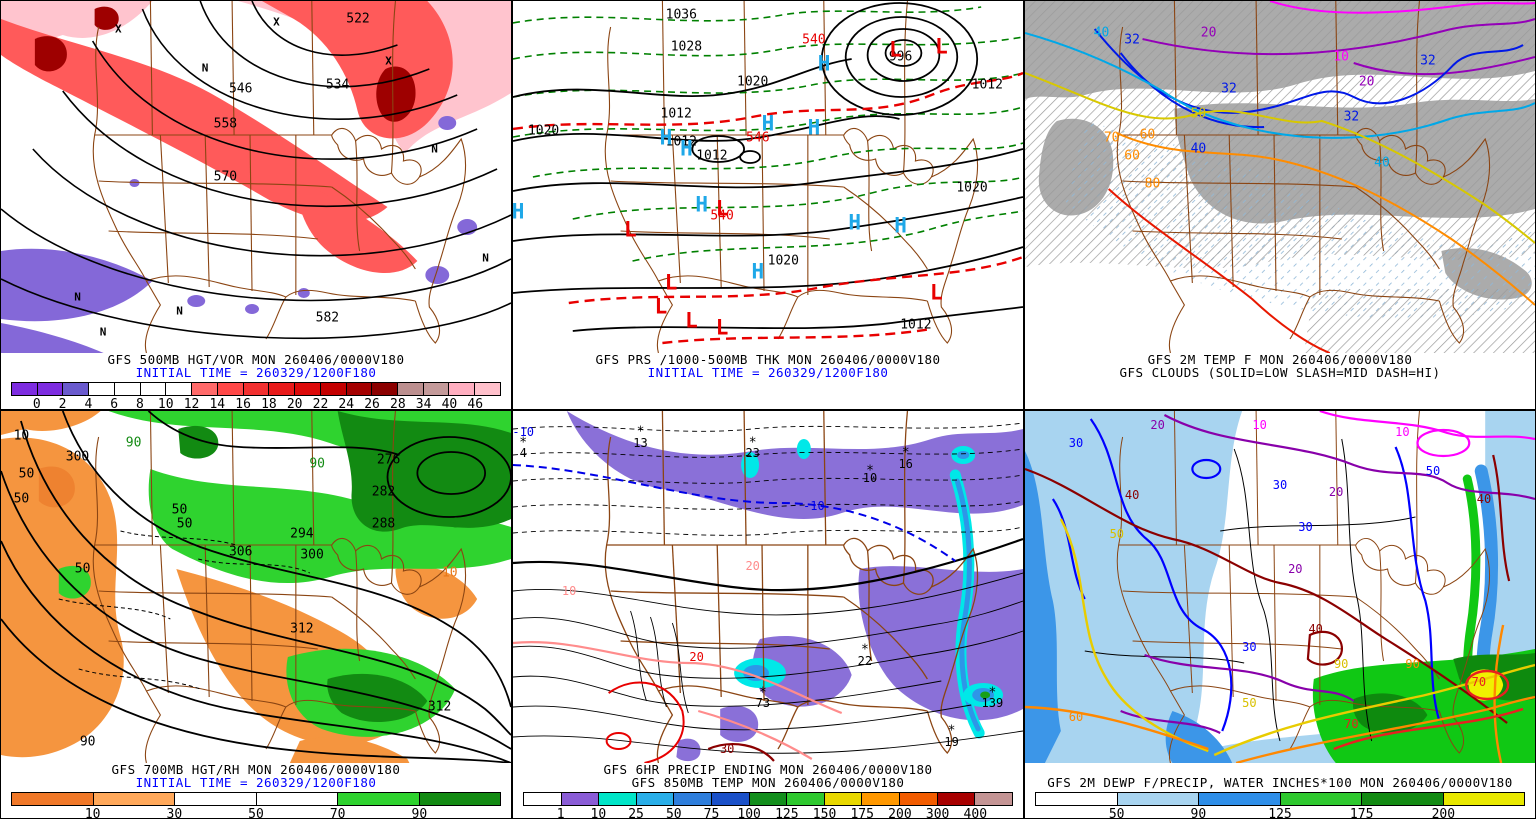 The width and height of the screenshot is (1536, 819). I want to click on rh-fill-layer, so click(256, 587).